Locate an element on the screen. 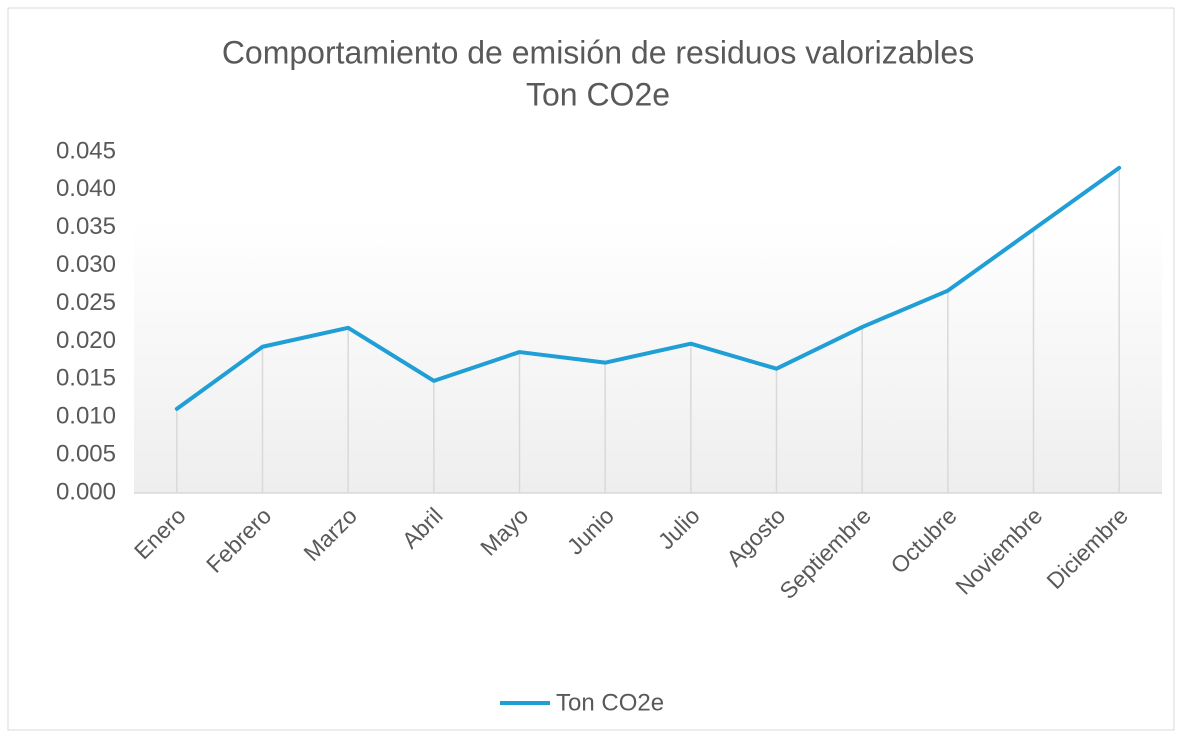  y-tick-label: 0.040 is located at coordinates (86, 188).